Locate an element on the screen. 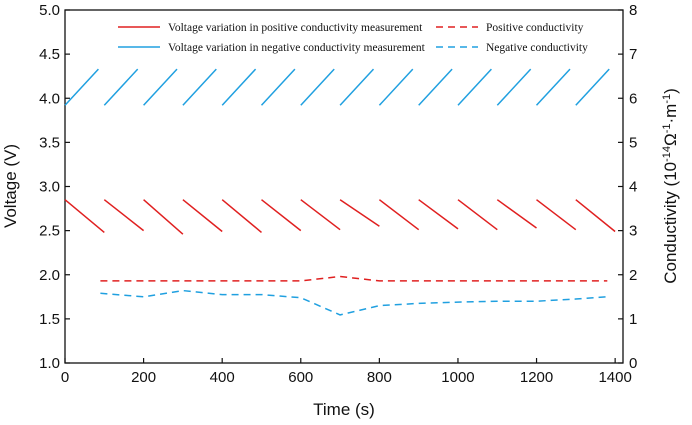 This screenshot has height=425, width=692. y-right-tick-label: 8 is located at coordinates (633, 10).